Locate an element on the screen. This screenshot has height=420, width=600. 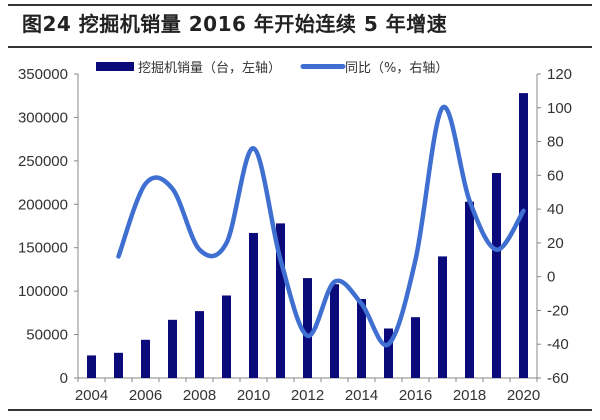
right-axis-tick-label: 120 is located at coordinates (559, 74).